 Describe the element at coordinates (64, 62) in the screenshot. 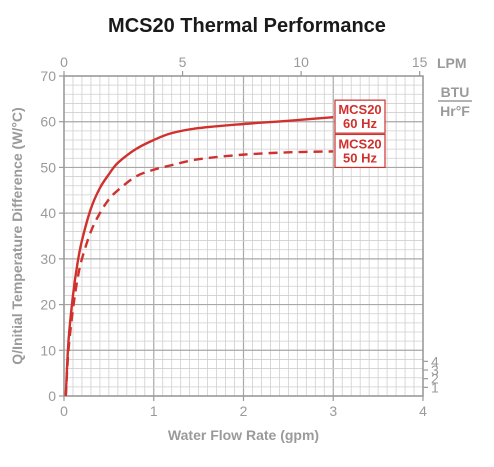

I see `top-tick-label: 0` at that location.